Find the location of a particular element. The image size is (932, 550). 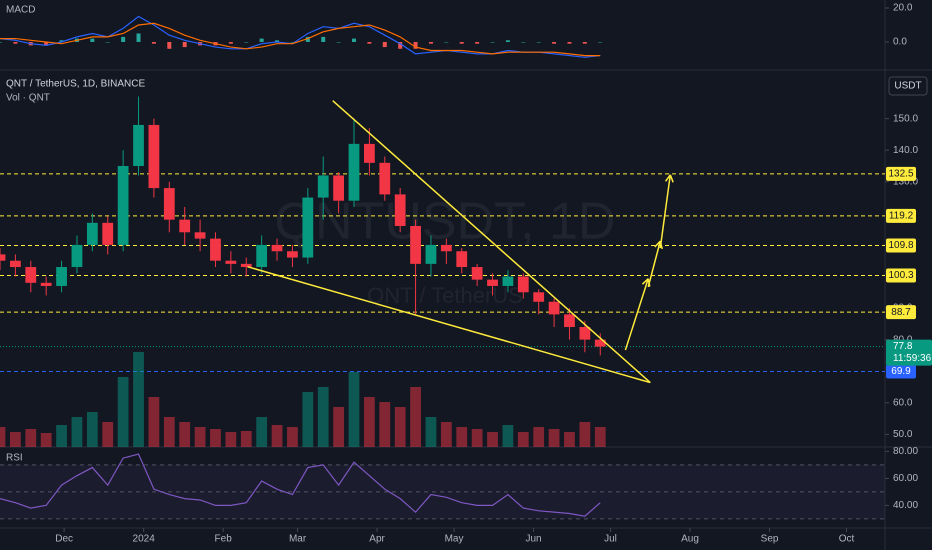

x-tick-label: Jul is located at coordinates (610, 539).